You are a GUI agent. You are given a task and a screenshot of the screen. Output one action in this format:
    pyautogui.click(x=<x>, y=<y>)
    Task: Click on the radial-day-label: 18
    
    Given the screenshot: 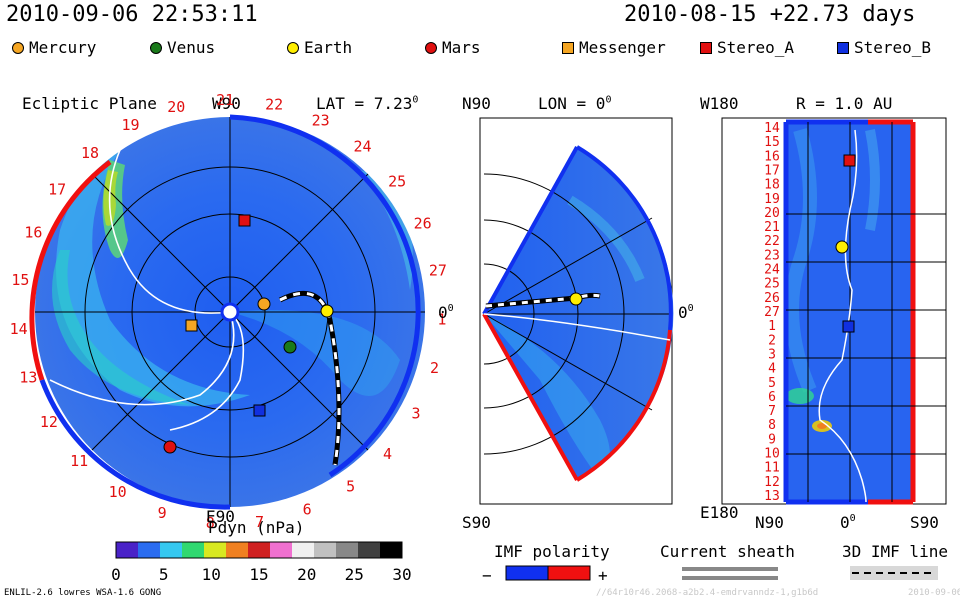 What is the action you would take?
    pyautogui.click(x=772, y=185)
    